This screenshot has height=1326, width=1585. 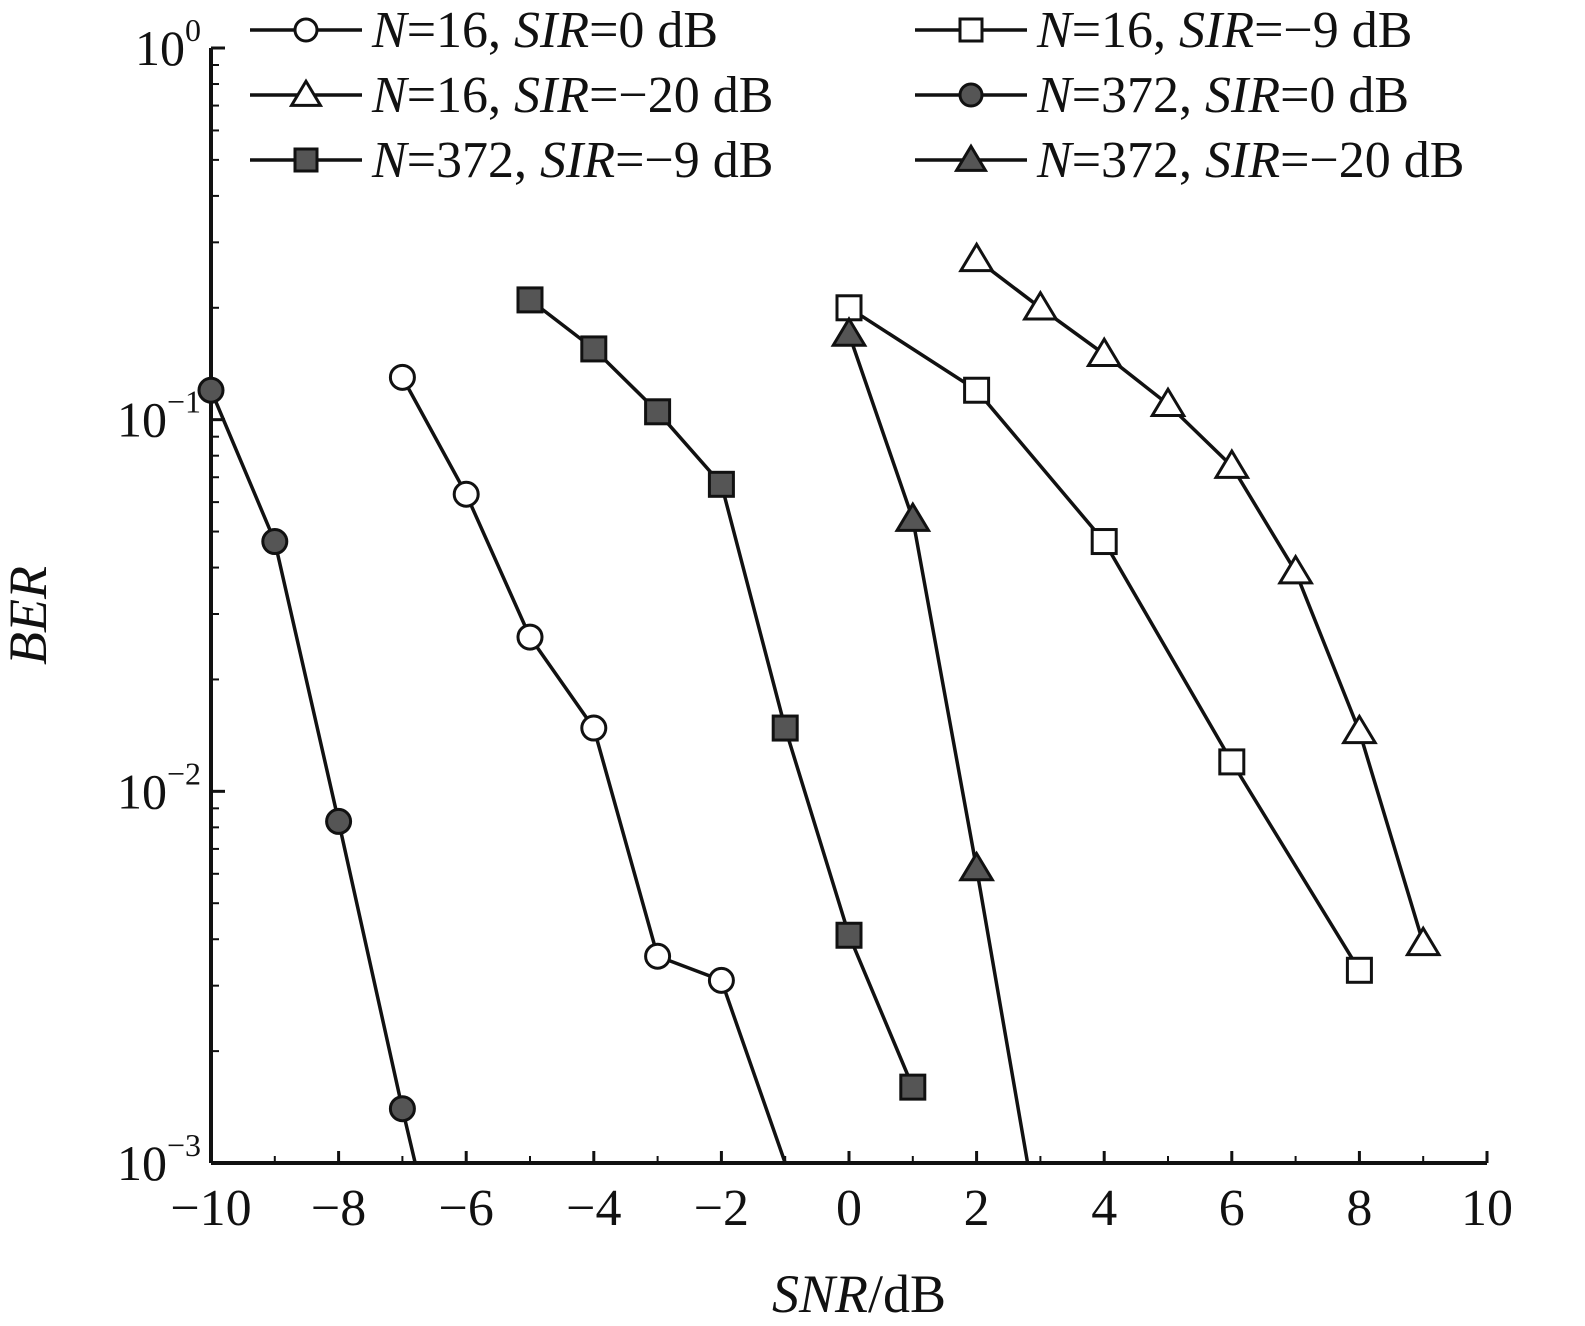 What do you see at coordinates (544, 30) in the screenshot?
I see `legend-label: N=16, SIR=0 dB` at bounding box center [544, 30].